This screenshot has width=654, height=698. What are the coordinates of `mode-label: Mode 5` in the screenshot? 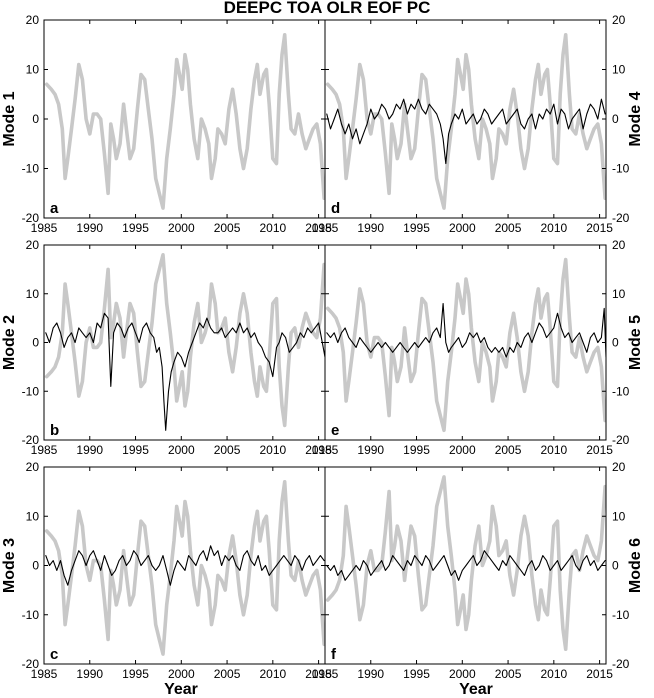 It's located at (635, 342).